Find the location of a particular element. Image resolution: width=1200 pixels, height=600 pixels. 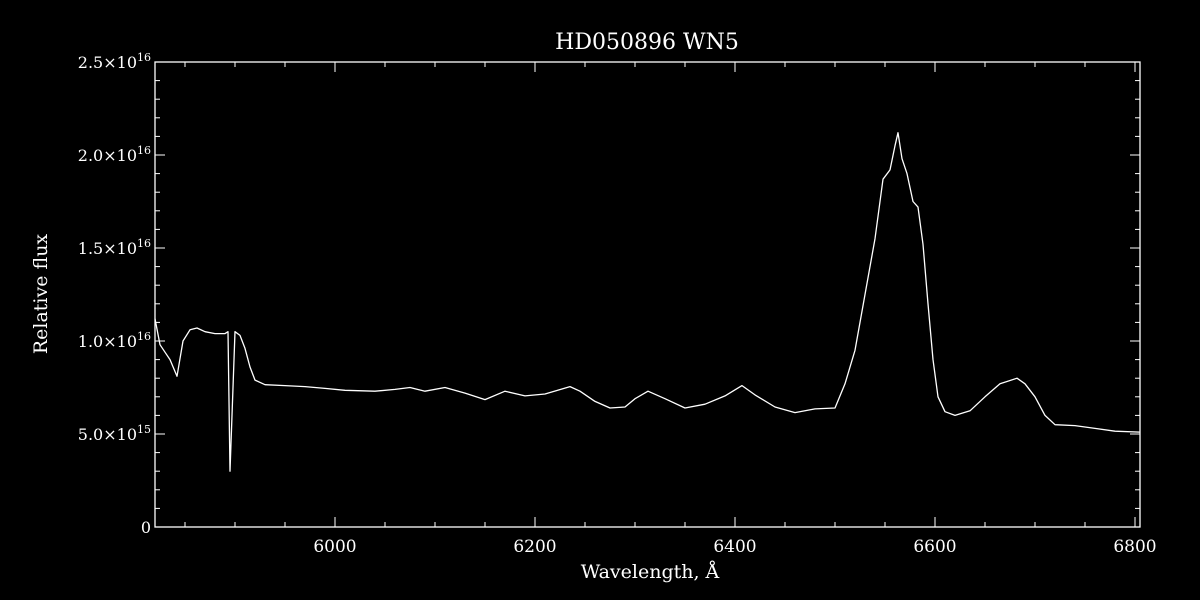

x-tick-label: 6400 is located at coordinates (734, 547).